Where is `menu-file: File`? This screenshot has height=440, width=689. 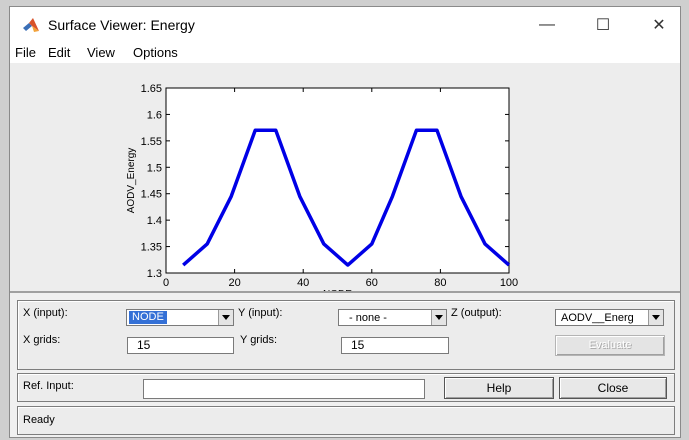
menu-file: File is located at coordinates (25, 52).